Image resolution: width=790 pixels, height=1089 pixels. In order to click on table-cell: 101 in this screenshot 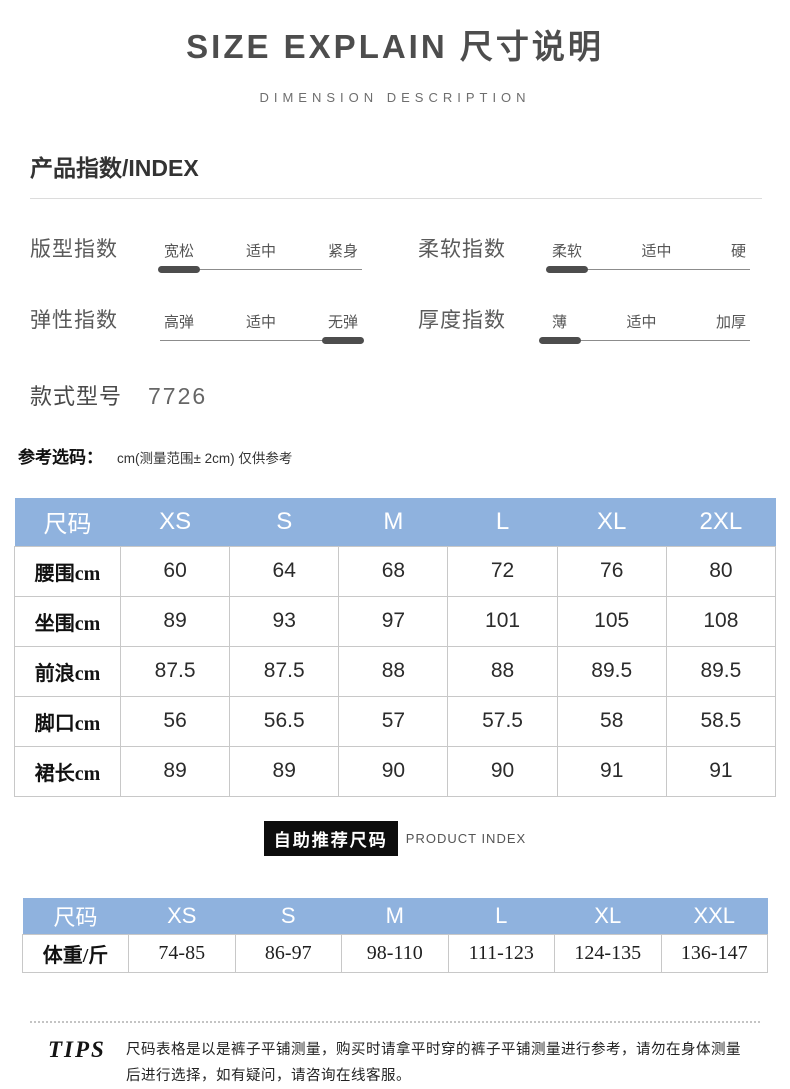, I will do `click(502, 621)`.